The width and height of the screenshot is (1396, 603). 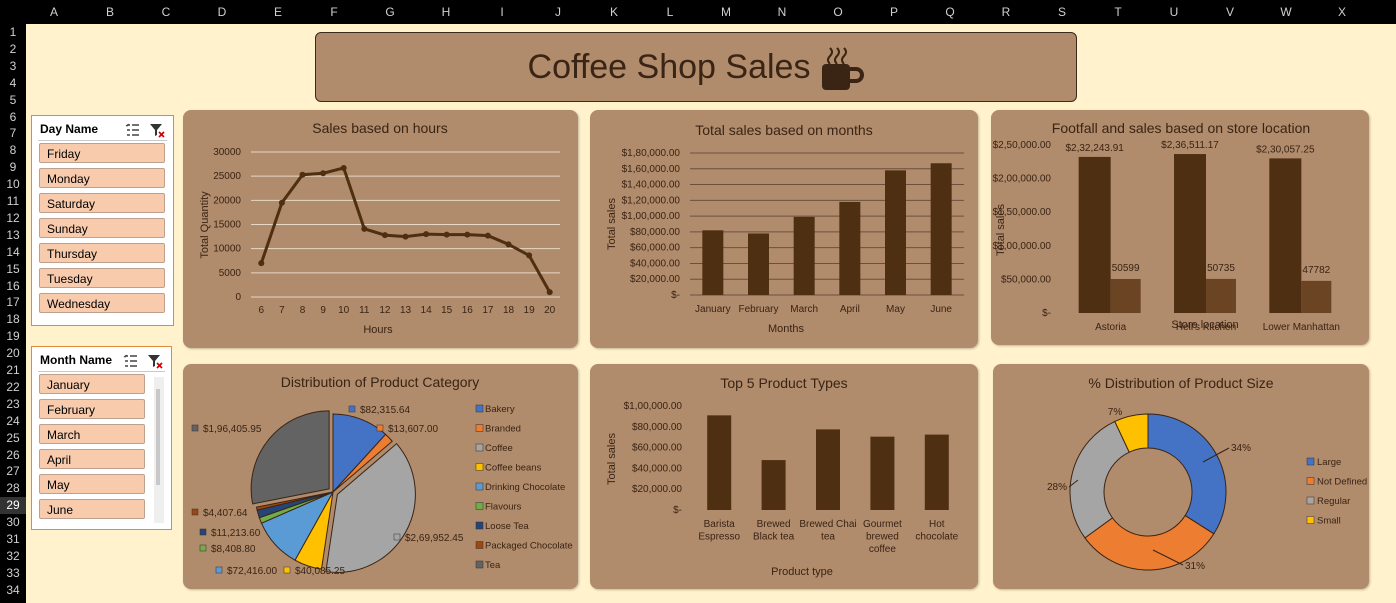 I want to click on column-header-m: M, so click(x=726, y=12).